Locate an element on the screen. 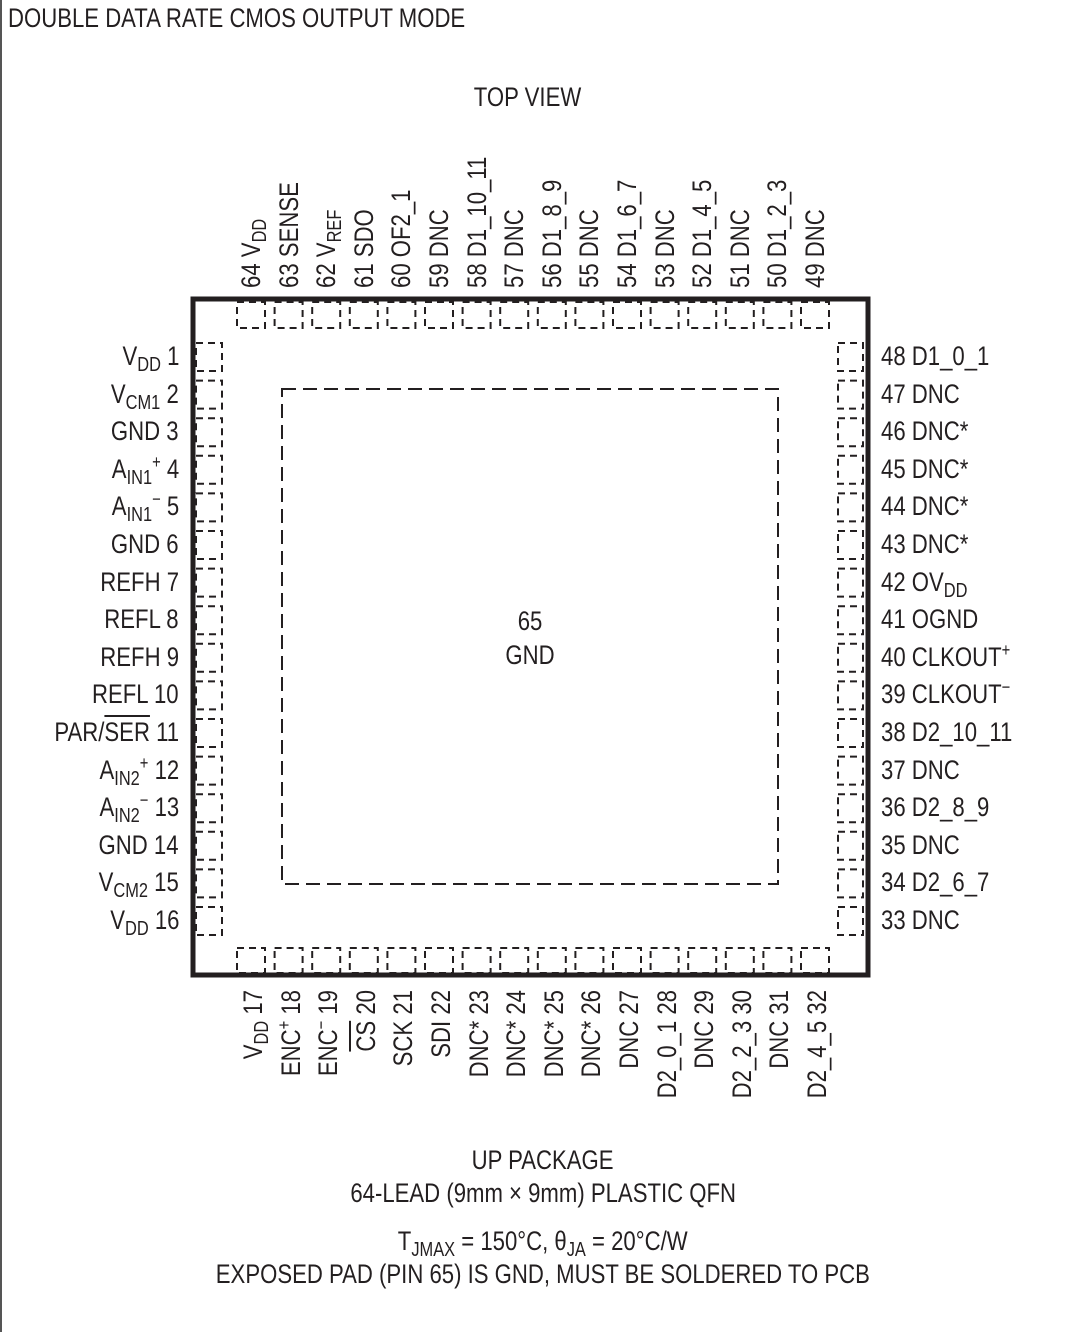 This screenshot has height=1332, width=1082. pin-number: 39 is located at coordinates (893, 694).